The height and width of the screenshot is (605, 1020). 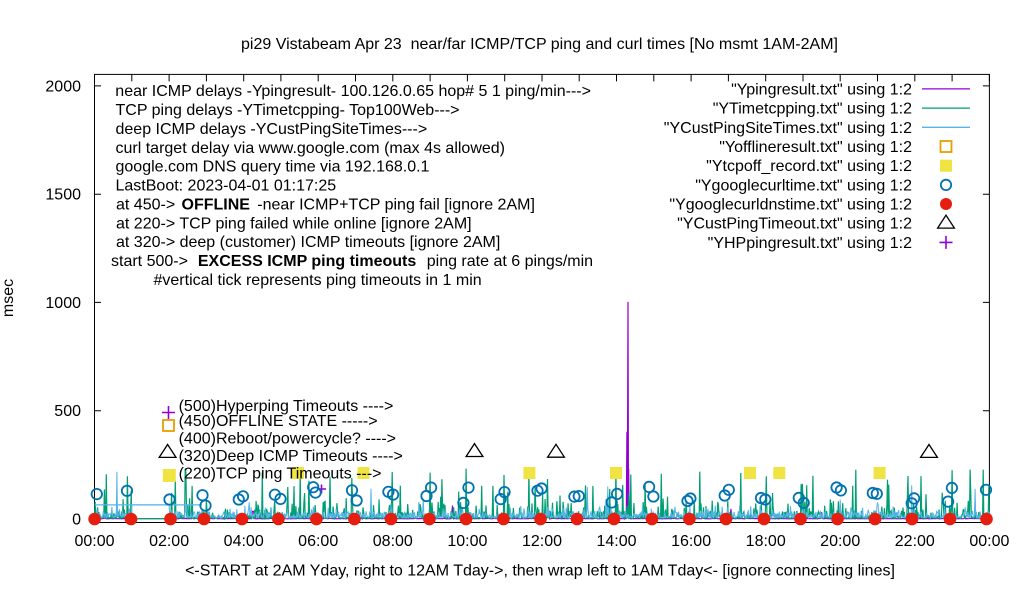 I want to click on svg-text:deep ICMP delays -YCustPingSit: deep ICMP delays -YCustPingSiteTimes--->, so click(x=272, y=129).